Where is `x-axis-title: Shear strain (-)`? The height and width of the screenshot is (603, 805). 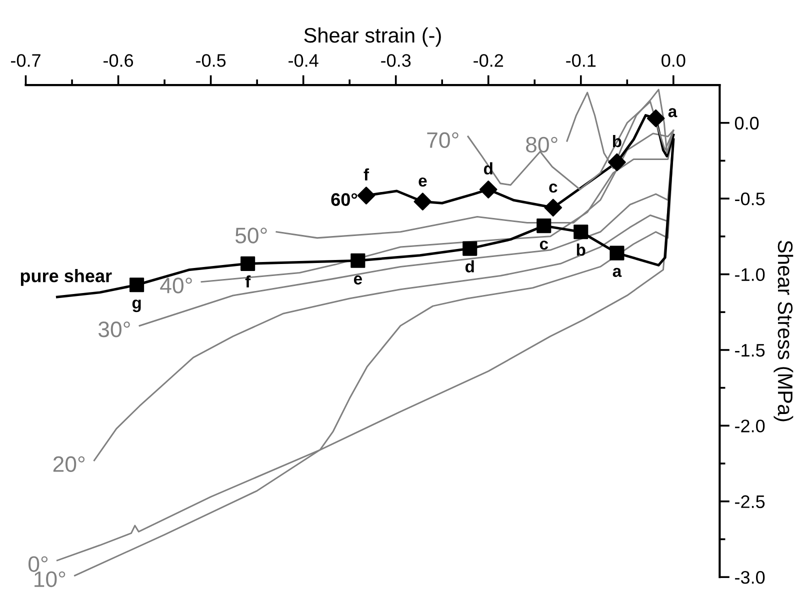
x-axis-title: Shear strain (-) is located at coordinates (372, 37).